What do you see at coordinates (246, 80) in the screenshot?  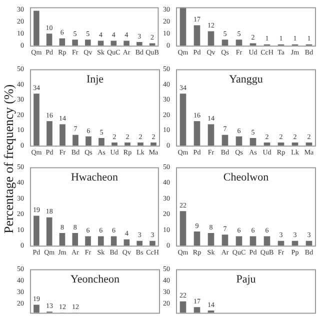 I see `chart-title: Yanggu` at bounding box center [246, 80].